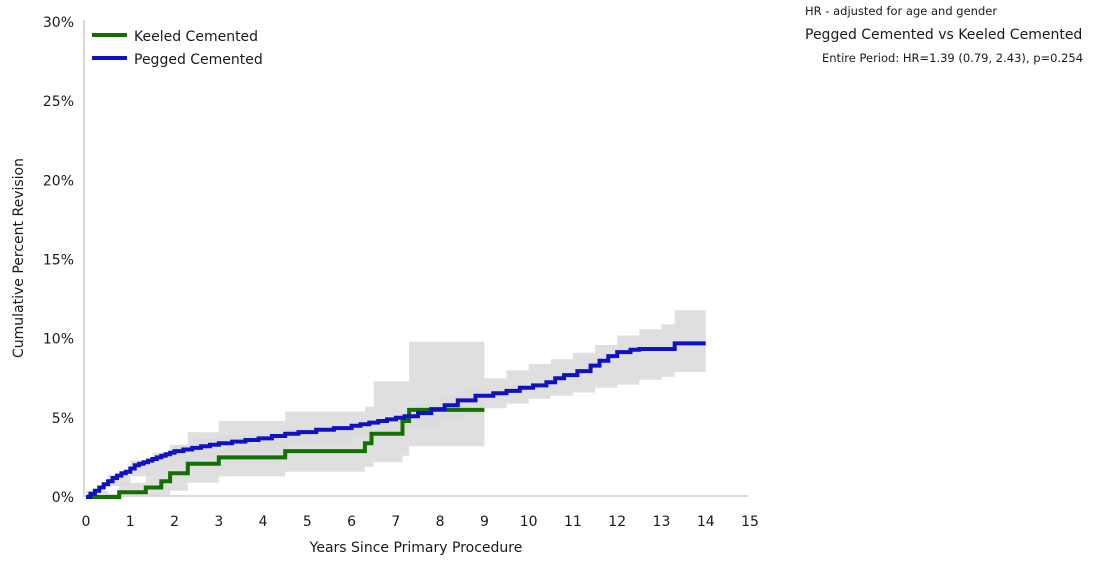 The width and height of the screenshot is (1107, 563). What do you see at coordinates (617, 522) in the screenshot?
I see `x-tick-label: 12` at bounding box center [617, 522].